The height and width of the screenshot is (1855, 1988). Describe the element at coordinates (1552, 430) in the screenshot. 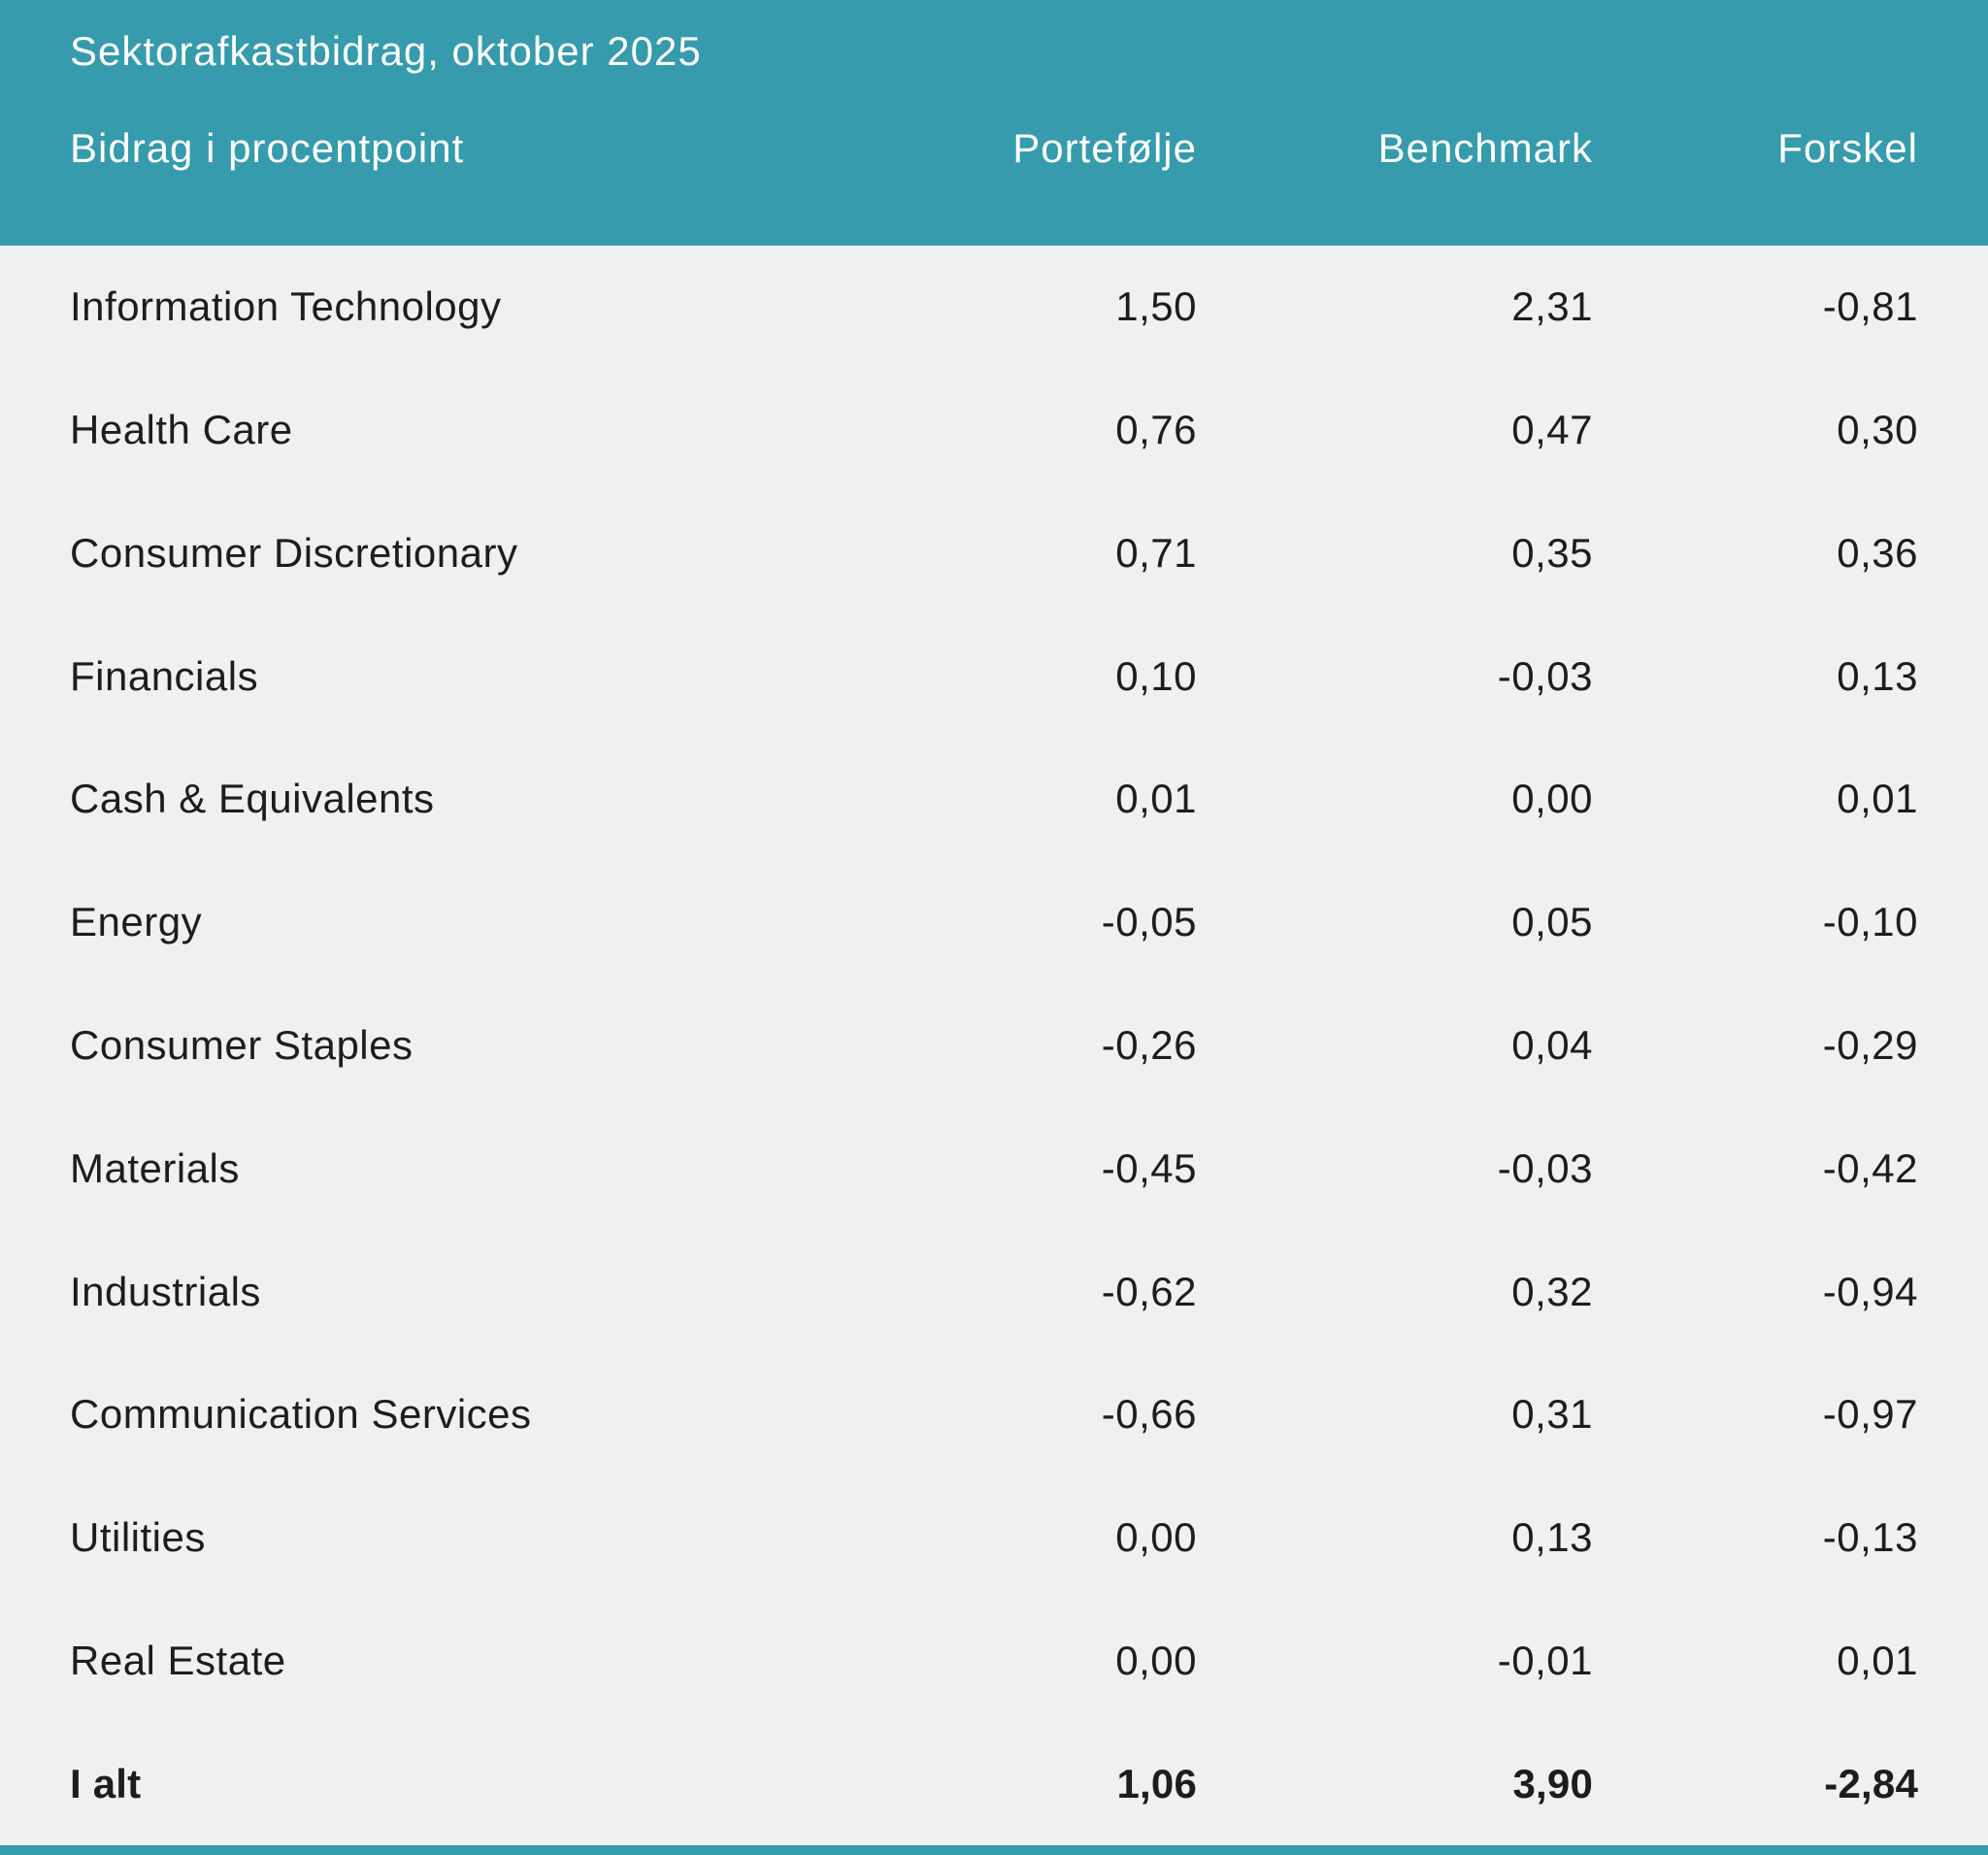

I see `benchmark-value: 0,47` at that location.